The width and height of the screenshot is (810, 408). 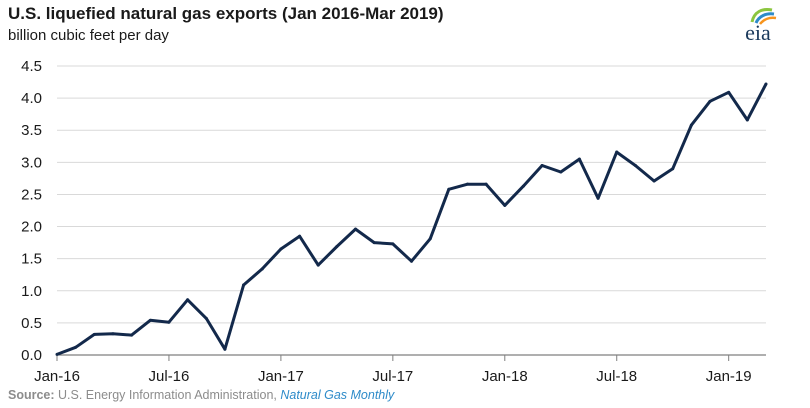 I want to click on y-tick-label: 4.0, so click(x=31, y=98).